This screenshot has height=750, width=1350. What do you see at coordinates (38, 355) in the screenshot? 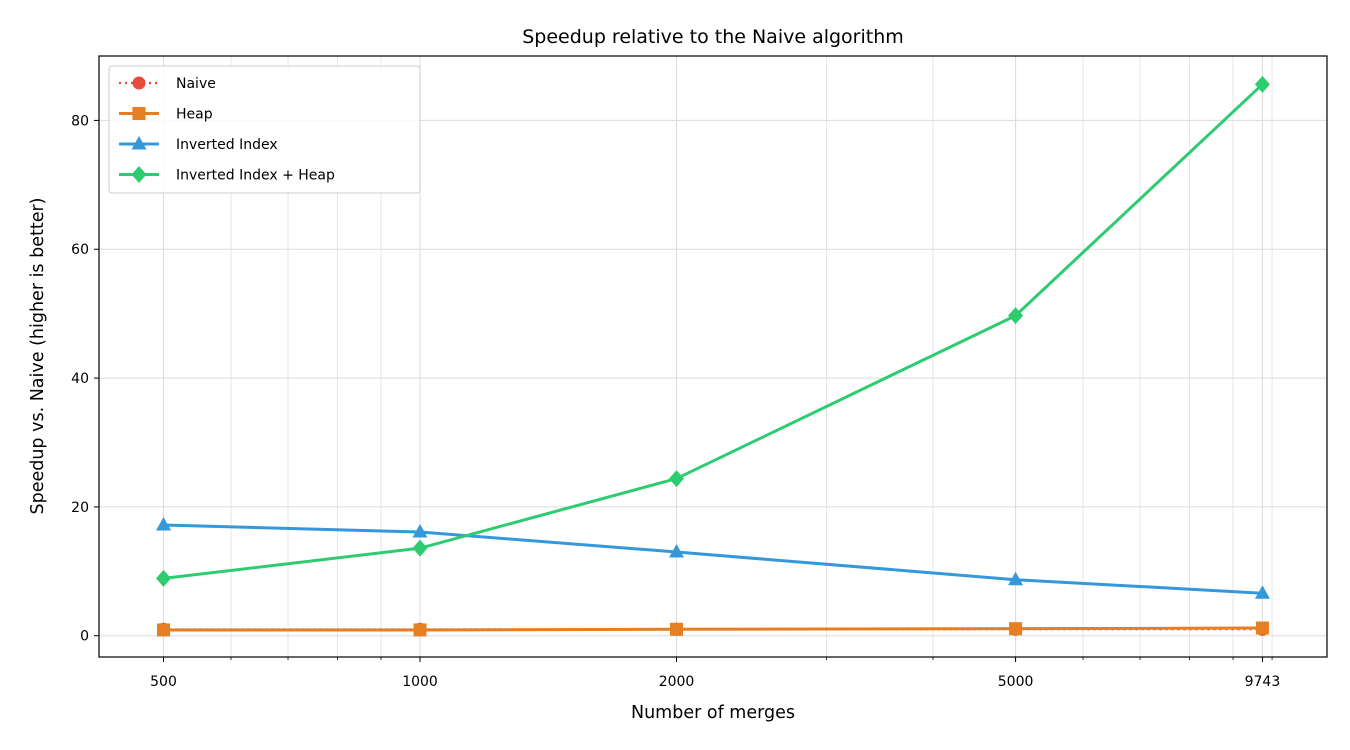
I see `y-axis-title: Speedup vs. Naive (higher is better)` at bounding box center [38, 355].